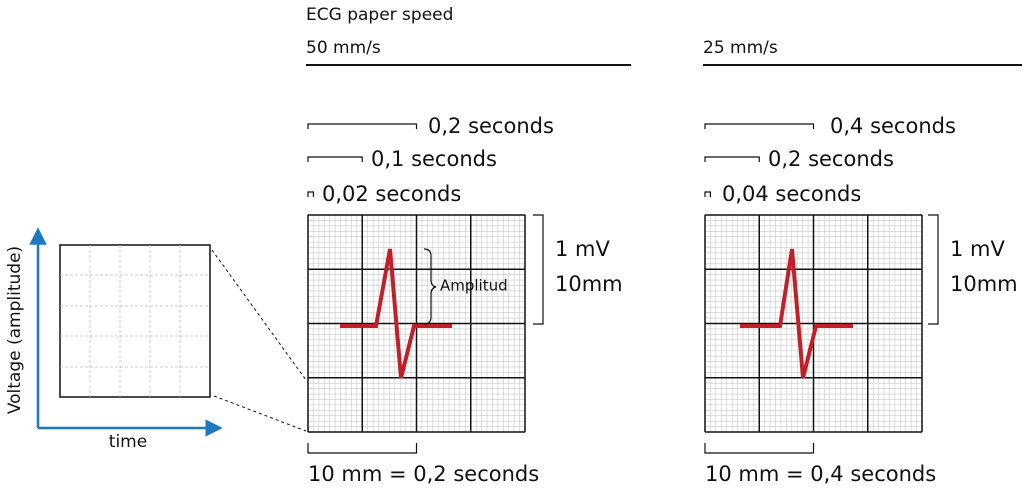 The image size is (1024, 492). Describe the element at coordinates (379, 15) in the screenshot. I see `title: ECG paper speed` at that location.